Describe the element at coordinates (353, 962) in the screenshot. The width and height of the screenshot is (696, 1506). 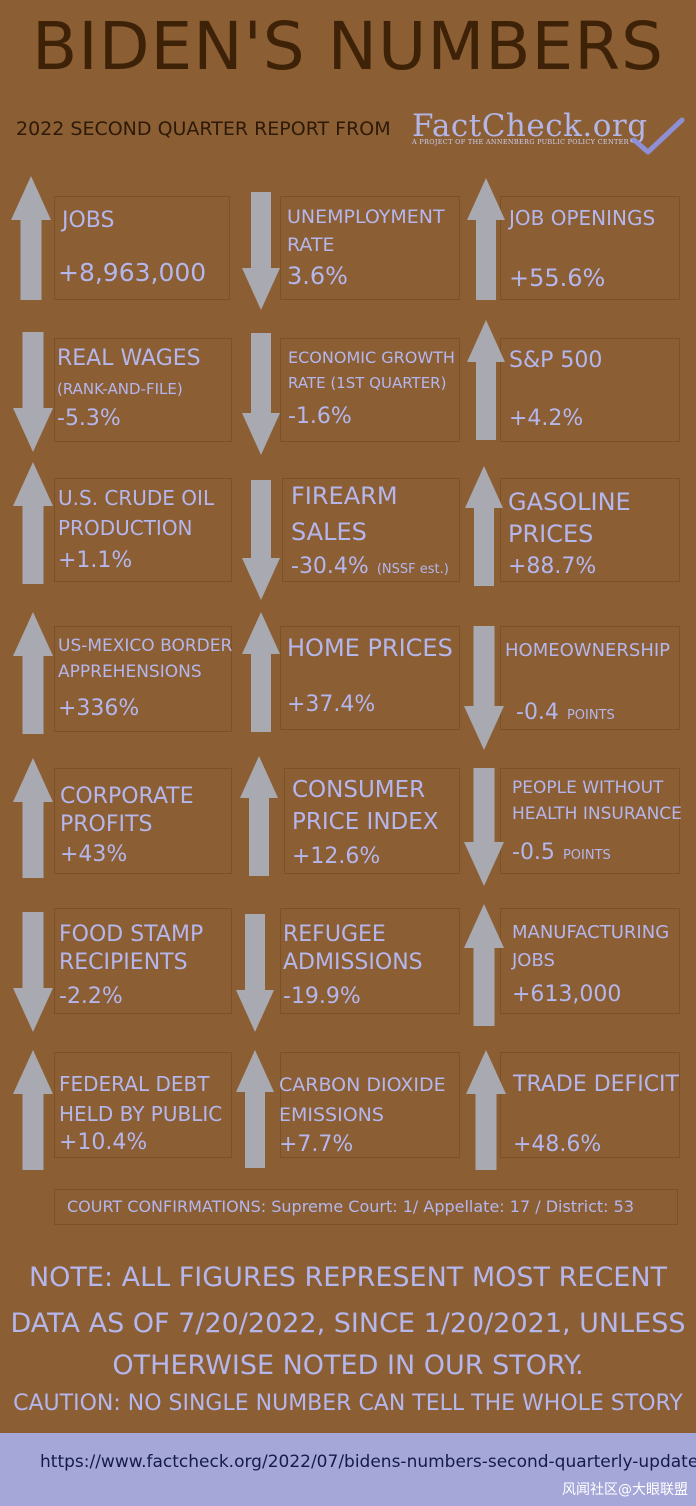
I see `metric-label-line-2: ADMISSIONS` at that location.